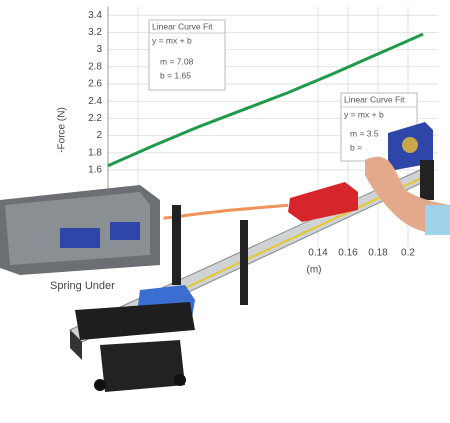 Image resolution: width=450 pixels, height=423 pixels. I want to click on cart, so click(323, 202).